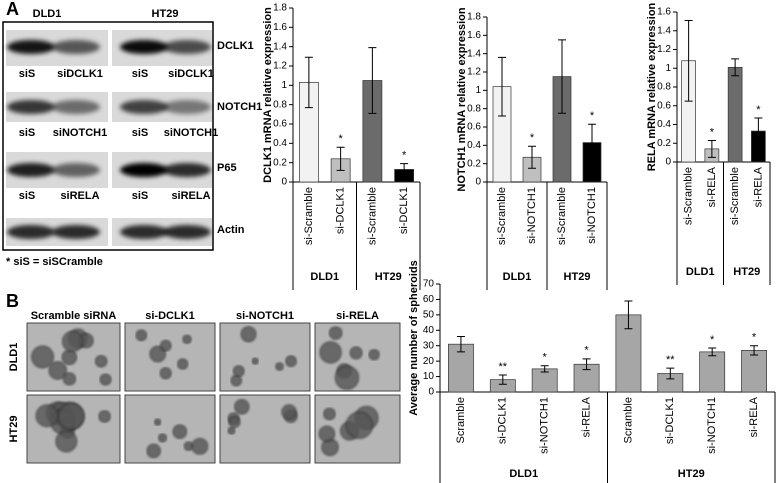 This screenshot has height=483, width=778. I want to click on y-tick-label: 1.4, so click(474, 53).